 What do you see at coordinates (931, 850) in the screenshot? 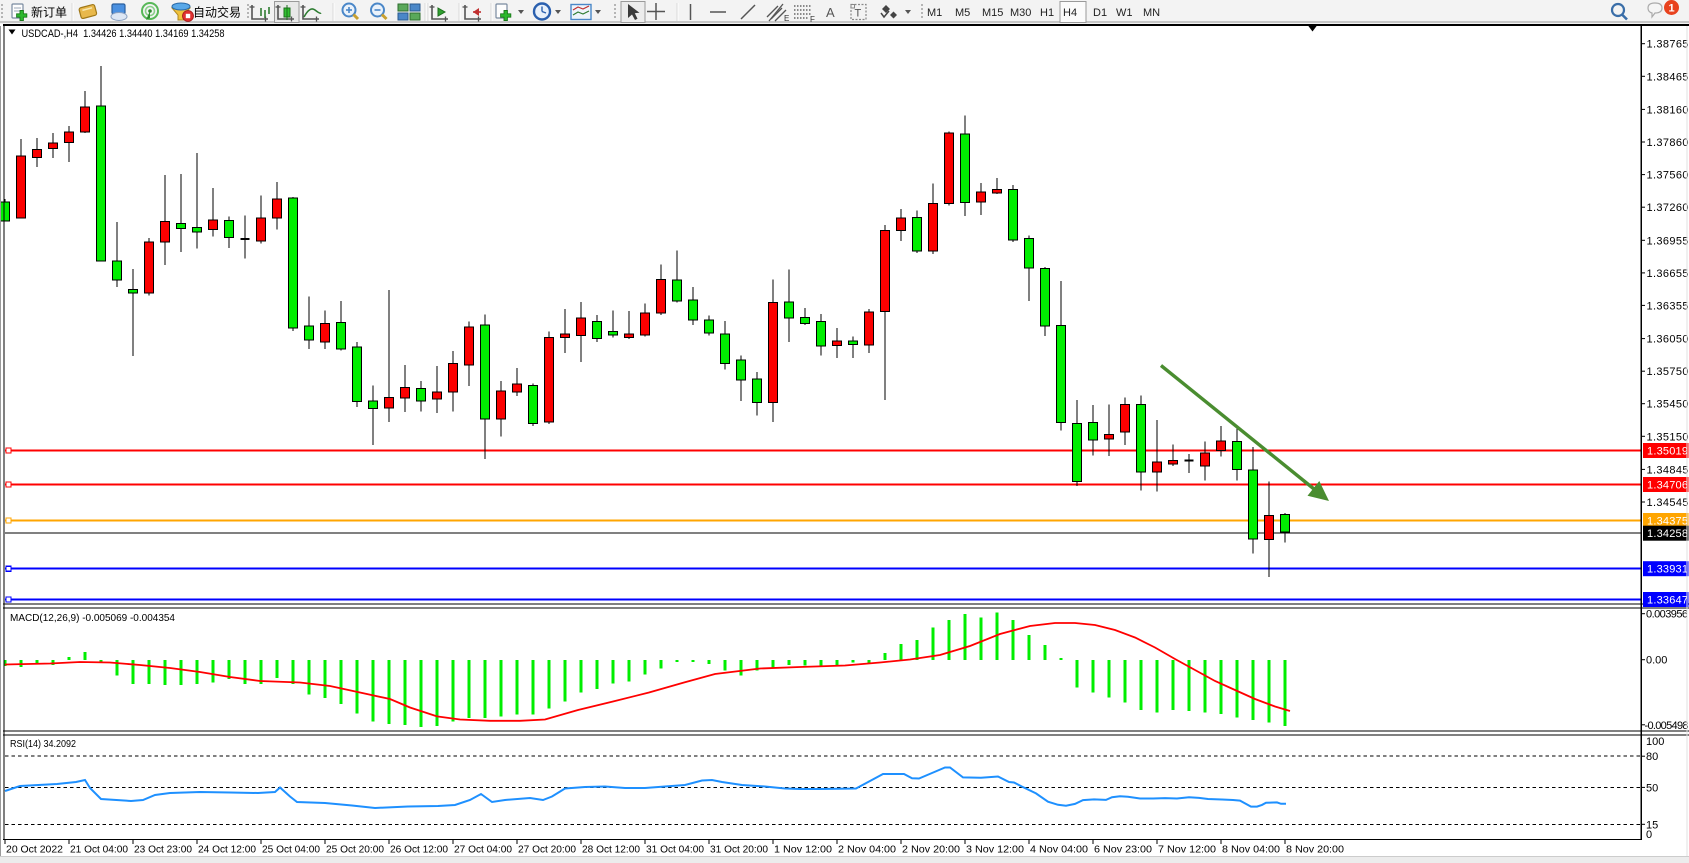
I see `svg-text: 2 Nov 20:00` at bounding box center [931, 850].